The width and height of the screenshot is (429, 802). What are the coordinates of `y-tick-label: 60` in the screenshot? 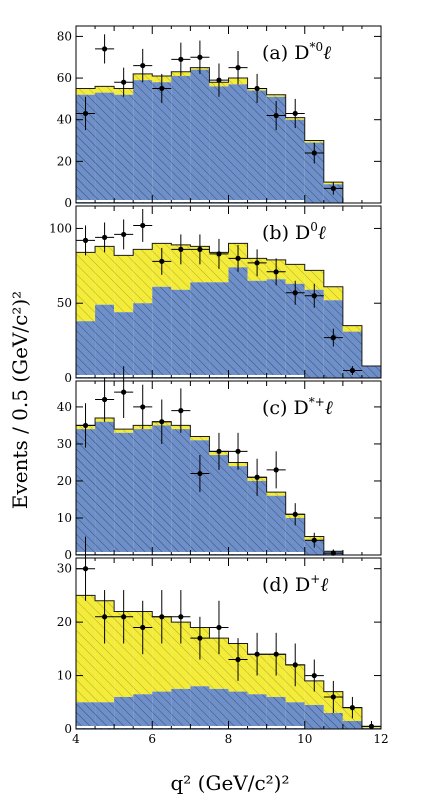 It's located at (64, 78).